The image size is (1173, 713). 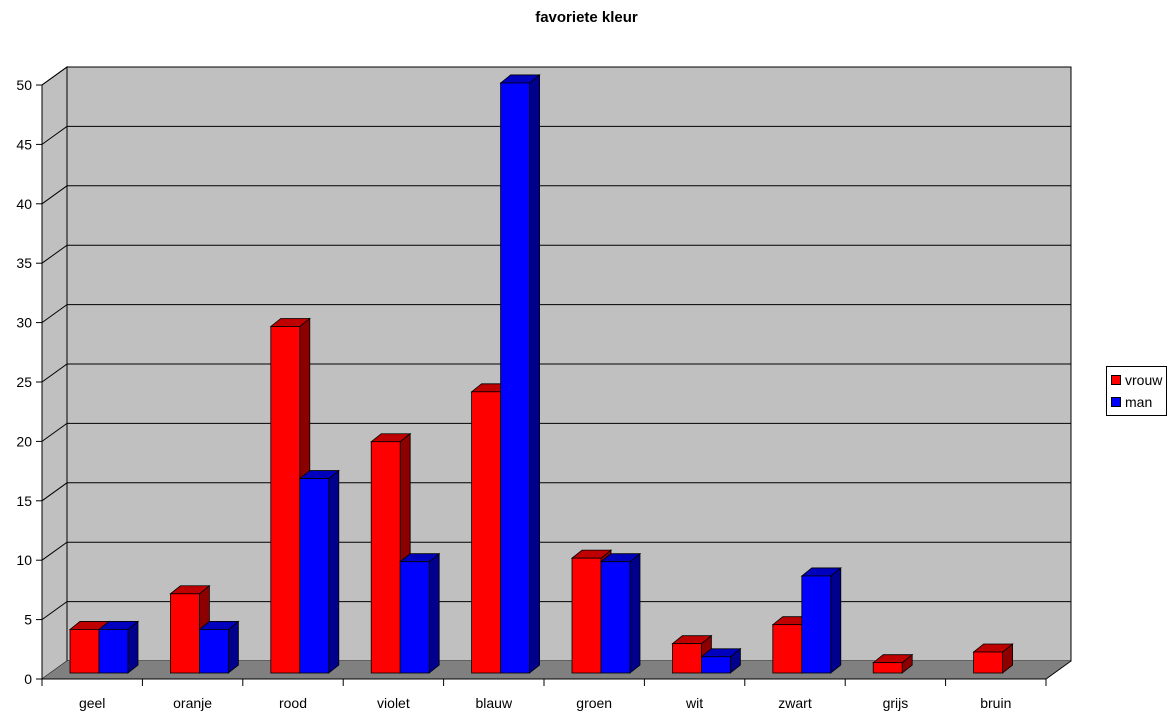 I want to click on y-tick-label: 15, so click(x=24, y=501).